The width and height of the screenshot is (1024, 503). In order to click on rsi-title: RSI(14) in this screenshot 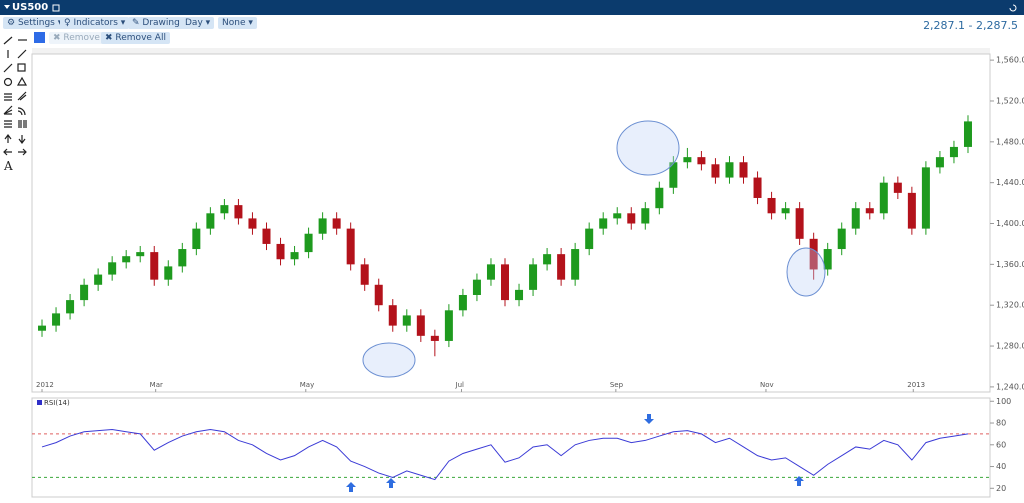, I will do `click(57, 403)`.